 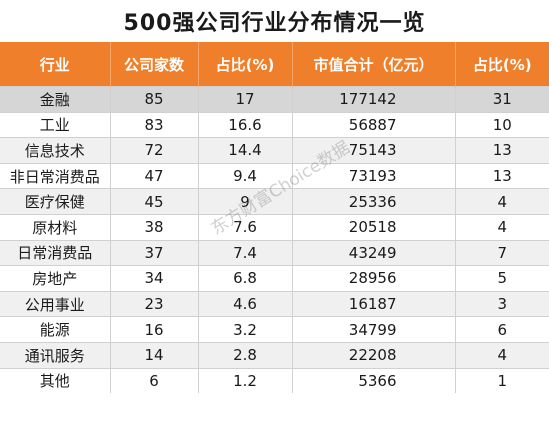 What do you see at coordinates (154, 355) in the screenshot?
I see `cell-company-count: 14` at bounding box center [154, 355].